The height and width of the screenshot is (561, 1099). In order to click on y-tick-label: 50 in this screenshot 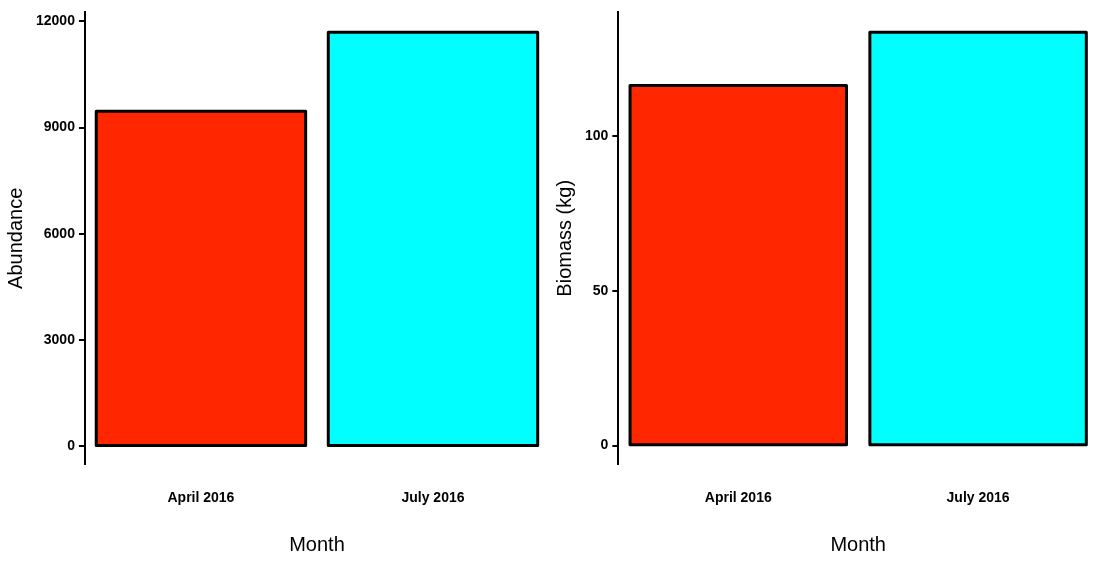, I will do `click(600, 289)`.